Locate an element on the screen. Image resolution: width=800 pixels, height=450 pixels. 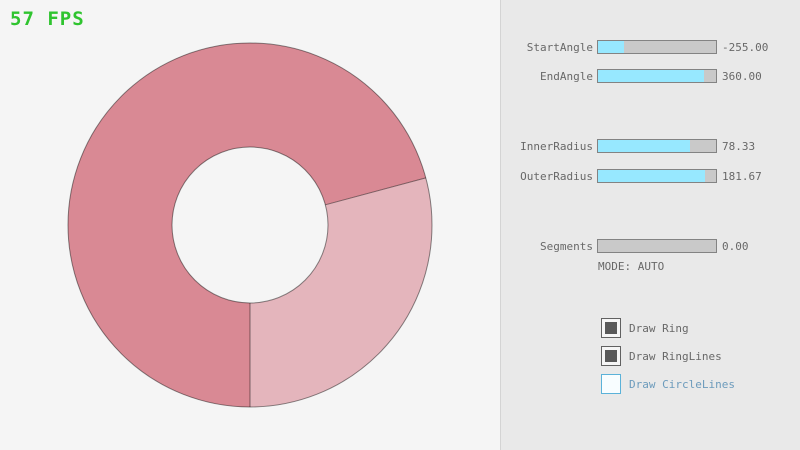
draw-ringlines-row: Draw RingLines is located at coordinates (661, 356).